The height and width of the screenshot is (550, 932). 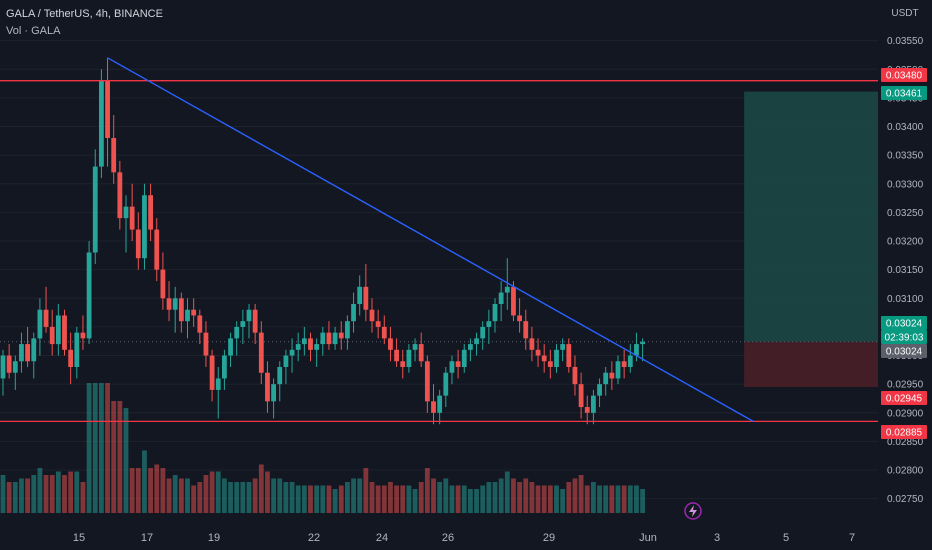 I want to click on stop-zone, so click(x=824, y=364).